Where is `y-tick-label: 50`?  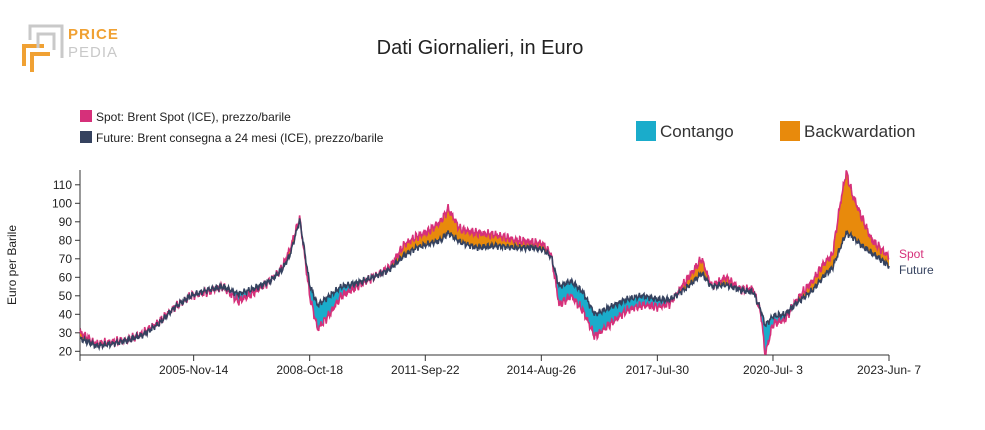 y-tick-label: 50 is located at coordinates (66, 296).